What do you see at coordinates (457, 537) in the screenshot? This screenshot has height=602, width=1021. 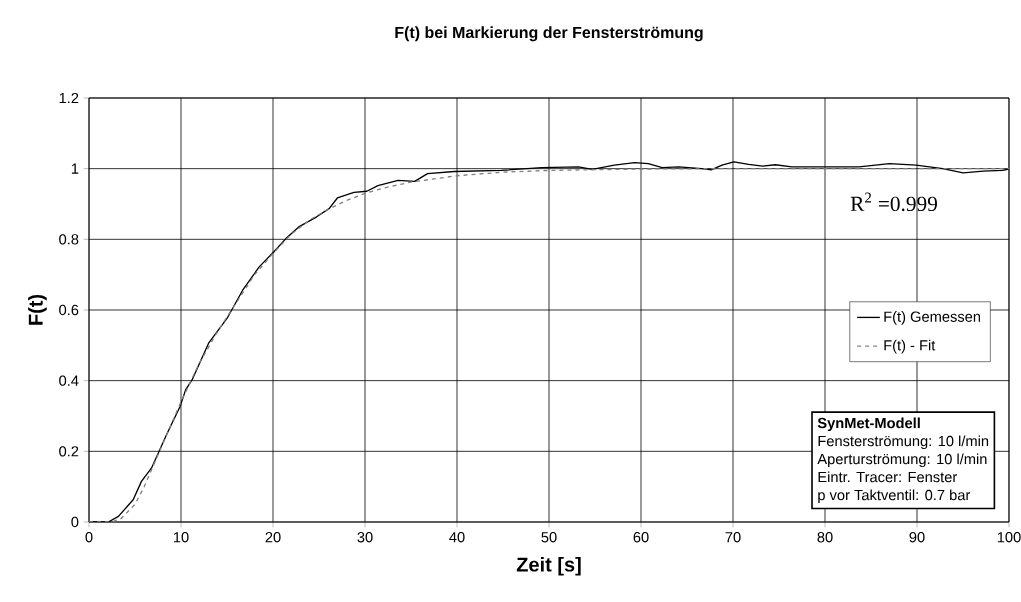 I see `x-tick-label: 40` at bounding box center [457, 537].